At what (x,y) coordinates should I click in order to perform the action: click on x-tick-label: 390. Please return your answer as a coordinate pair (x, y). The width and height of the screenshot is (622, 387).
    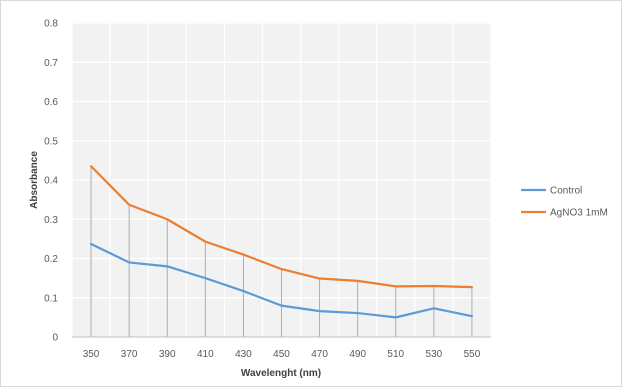
    Looking at the image, I should click on (167, 354).